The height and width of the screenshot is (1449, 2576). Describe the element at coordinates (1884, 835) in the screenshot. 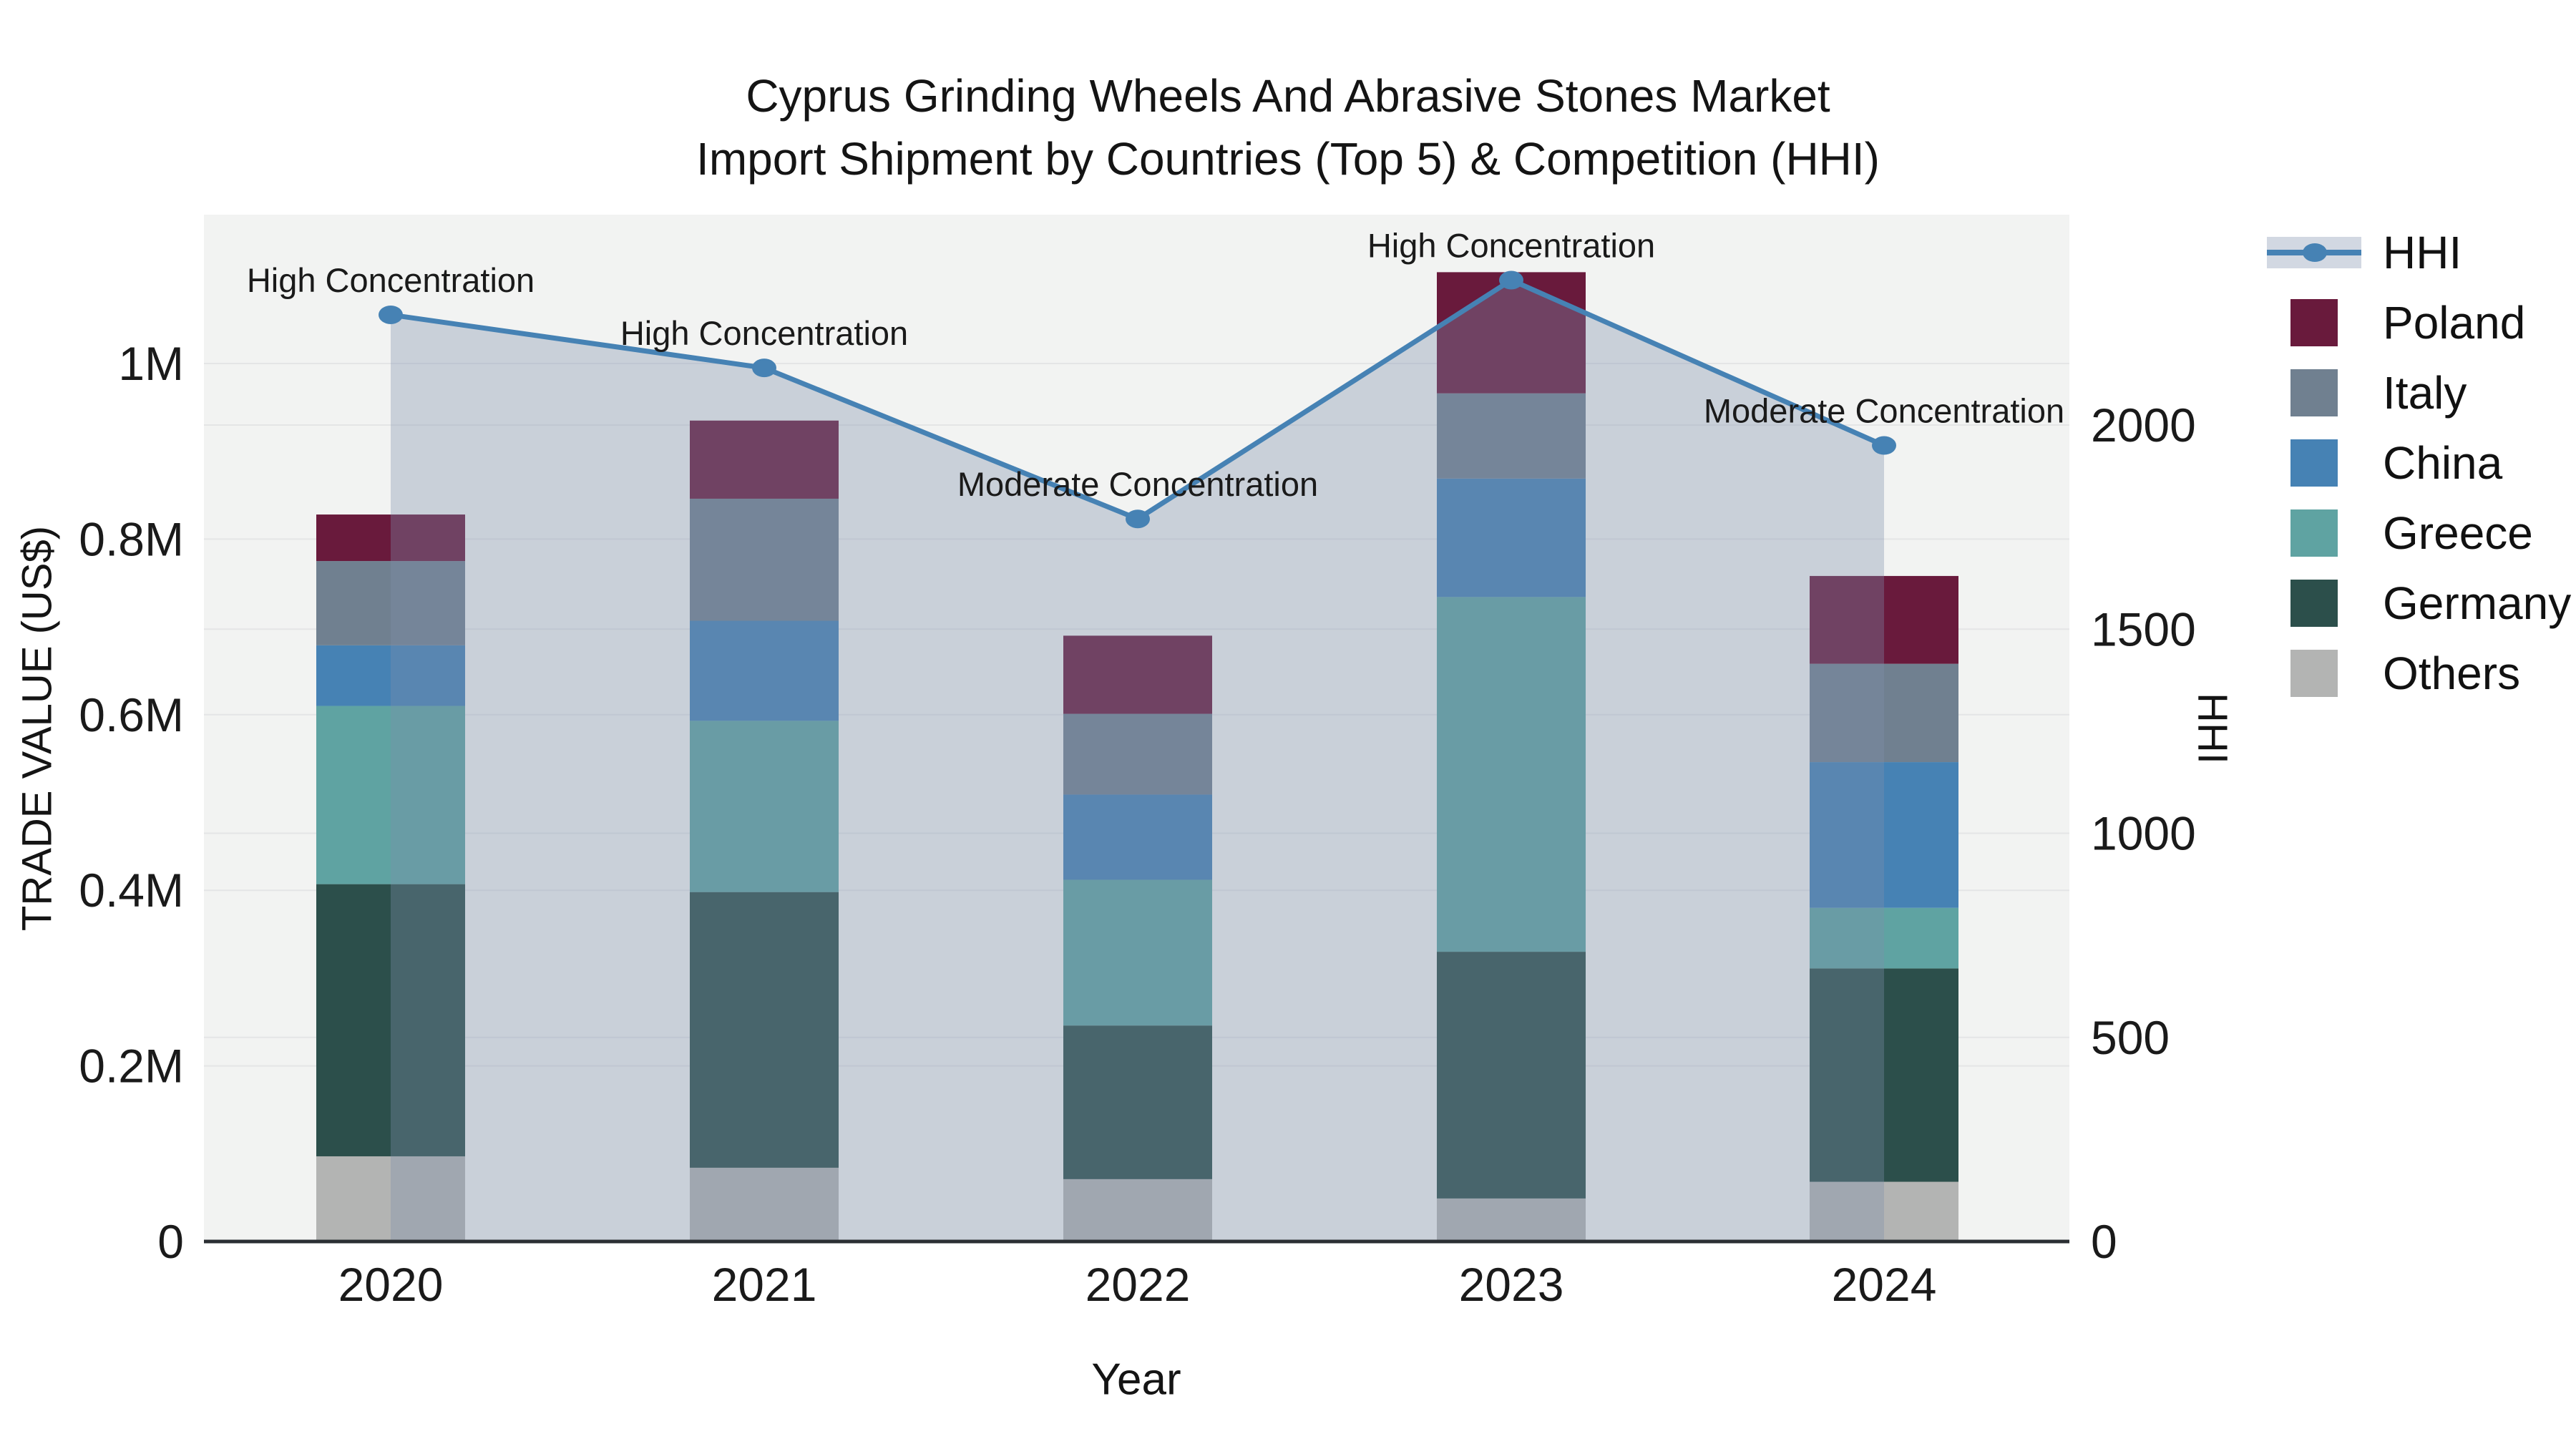

I see `bar-segment-china-2024` at that location.